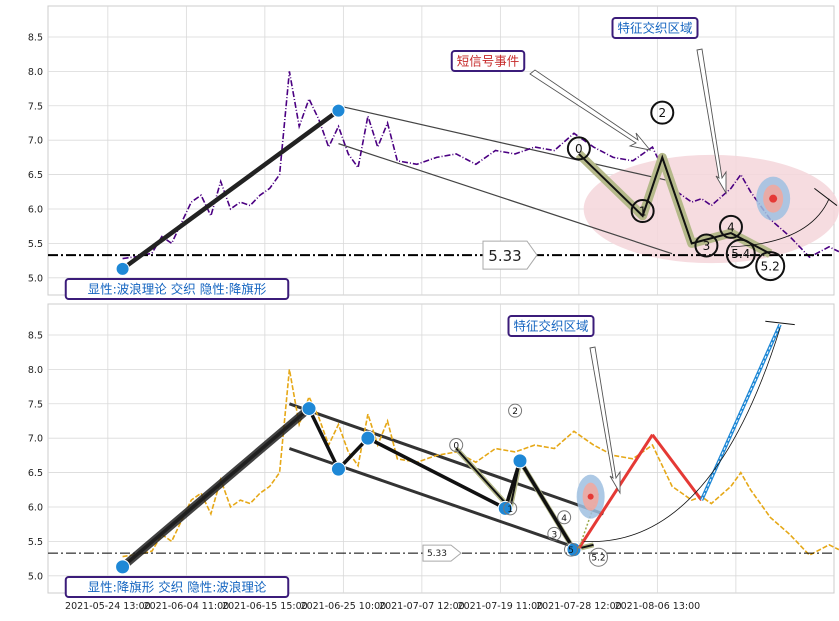 The image size is (839, 621). I want to click on top-arc-cap, so click(826, 196).